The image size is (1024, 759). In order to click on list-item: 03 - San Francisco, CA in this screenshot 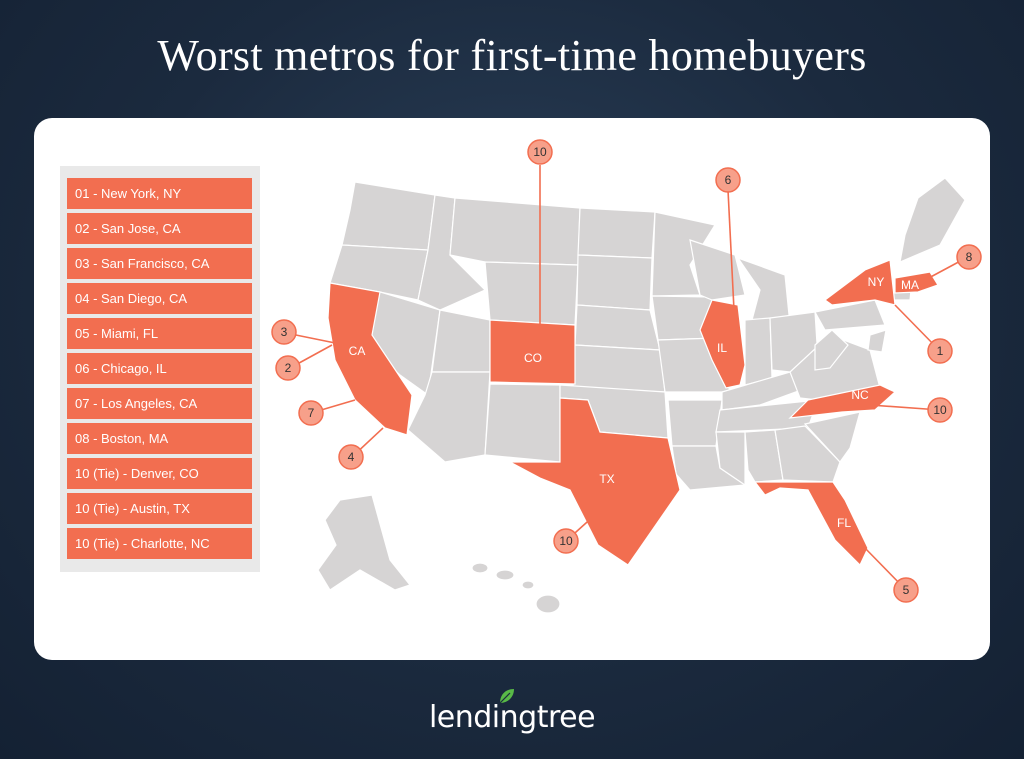, I will do `click(159, 263)`.